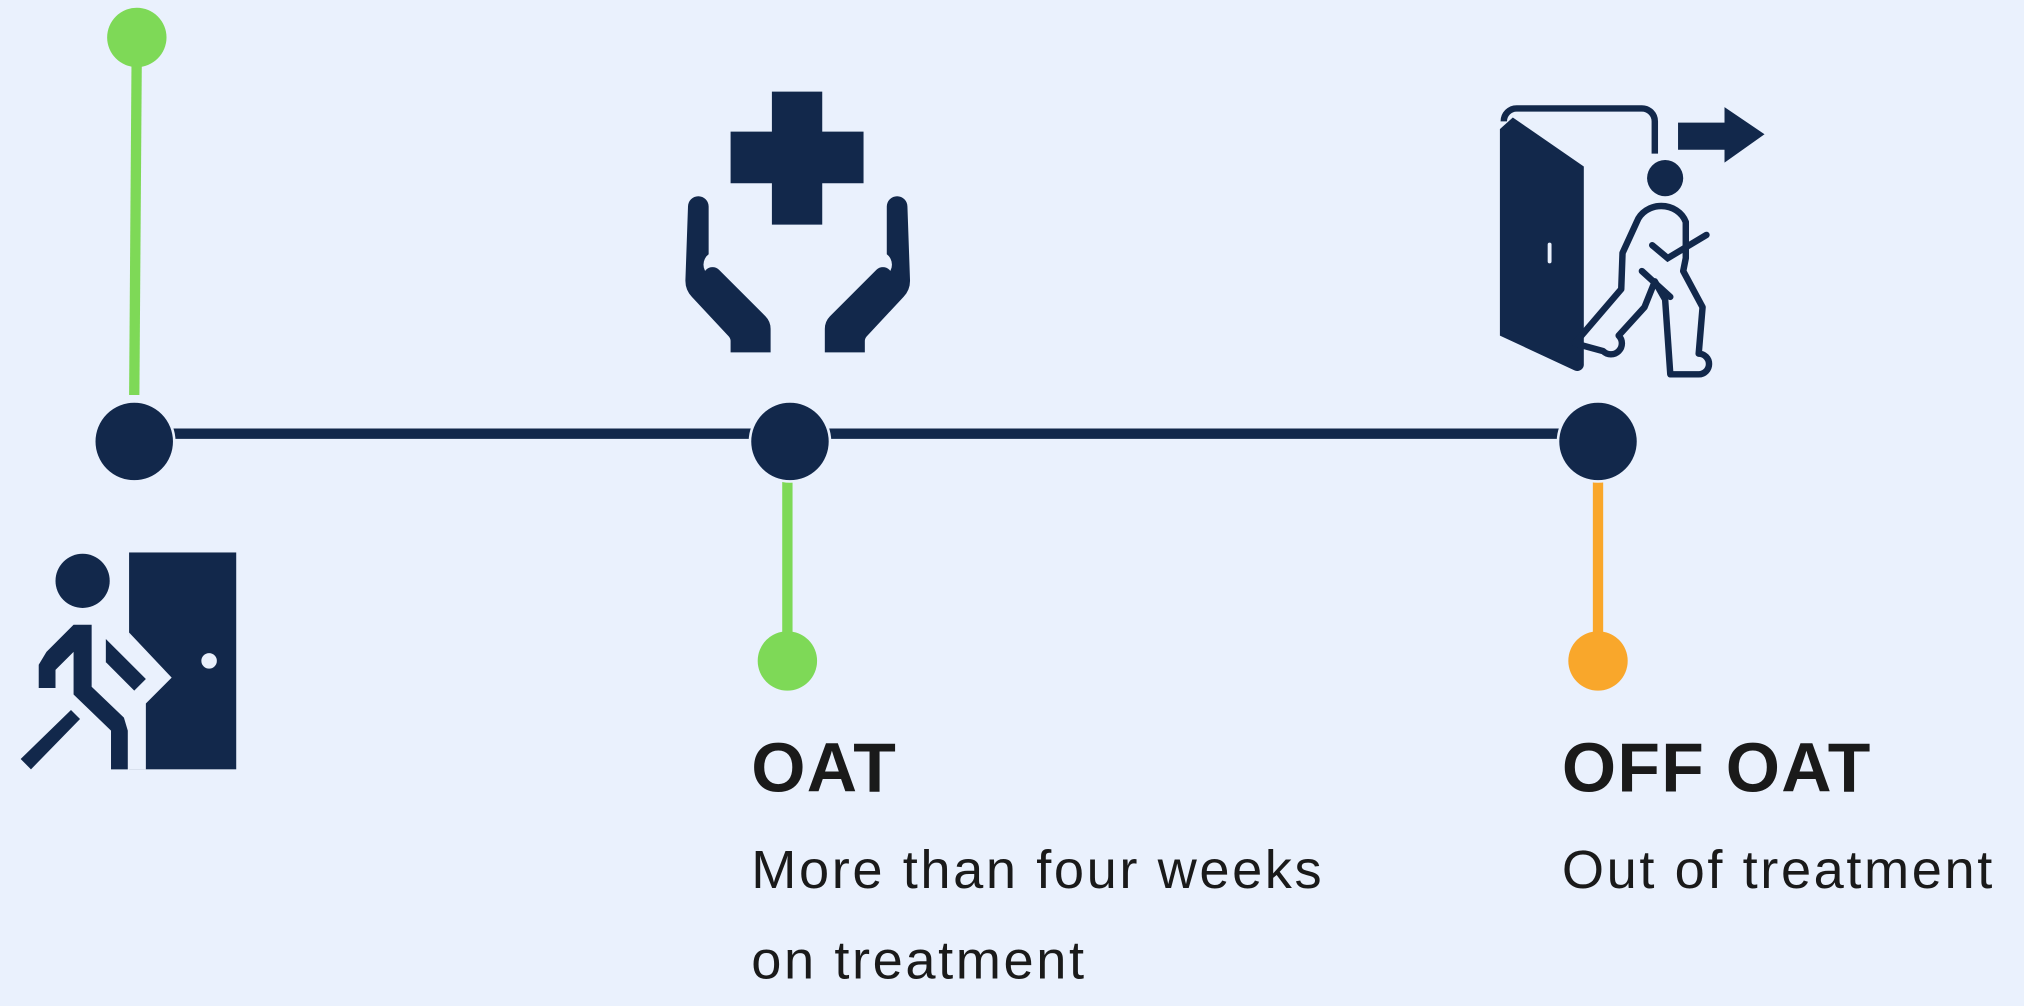 The width and height of the screenshot is (2024, 1006). What do you see at coordinates (135, 217) in the screenshot?
I see `stem` at bounding box center [135, 217].